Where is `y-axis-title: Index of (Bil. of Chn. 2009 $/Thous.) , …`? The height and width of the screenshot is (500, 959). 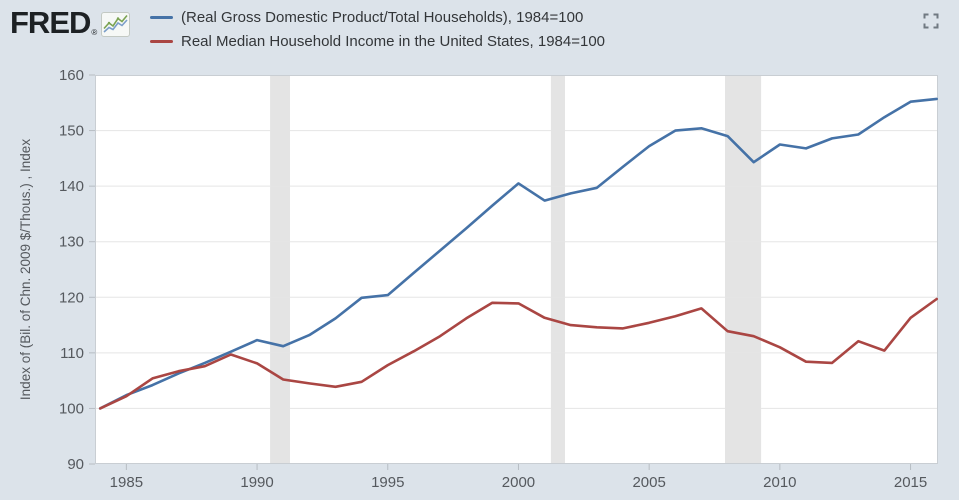
y-axis-title: Index of (Bil. of Chn. 2009 $/Thous.) , … is located at coordinates (25, 269).